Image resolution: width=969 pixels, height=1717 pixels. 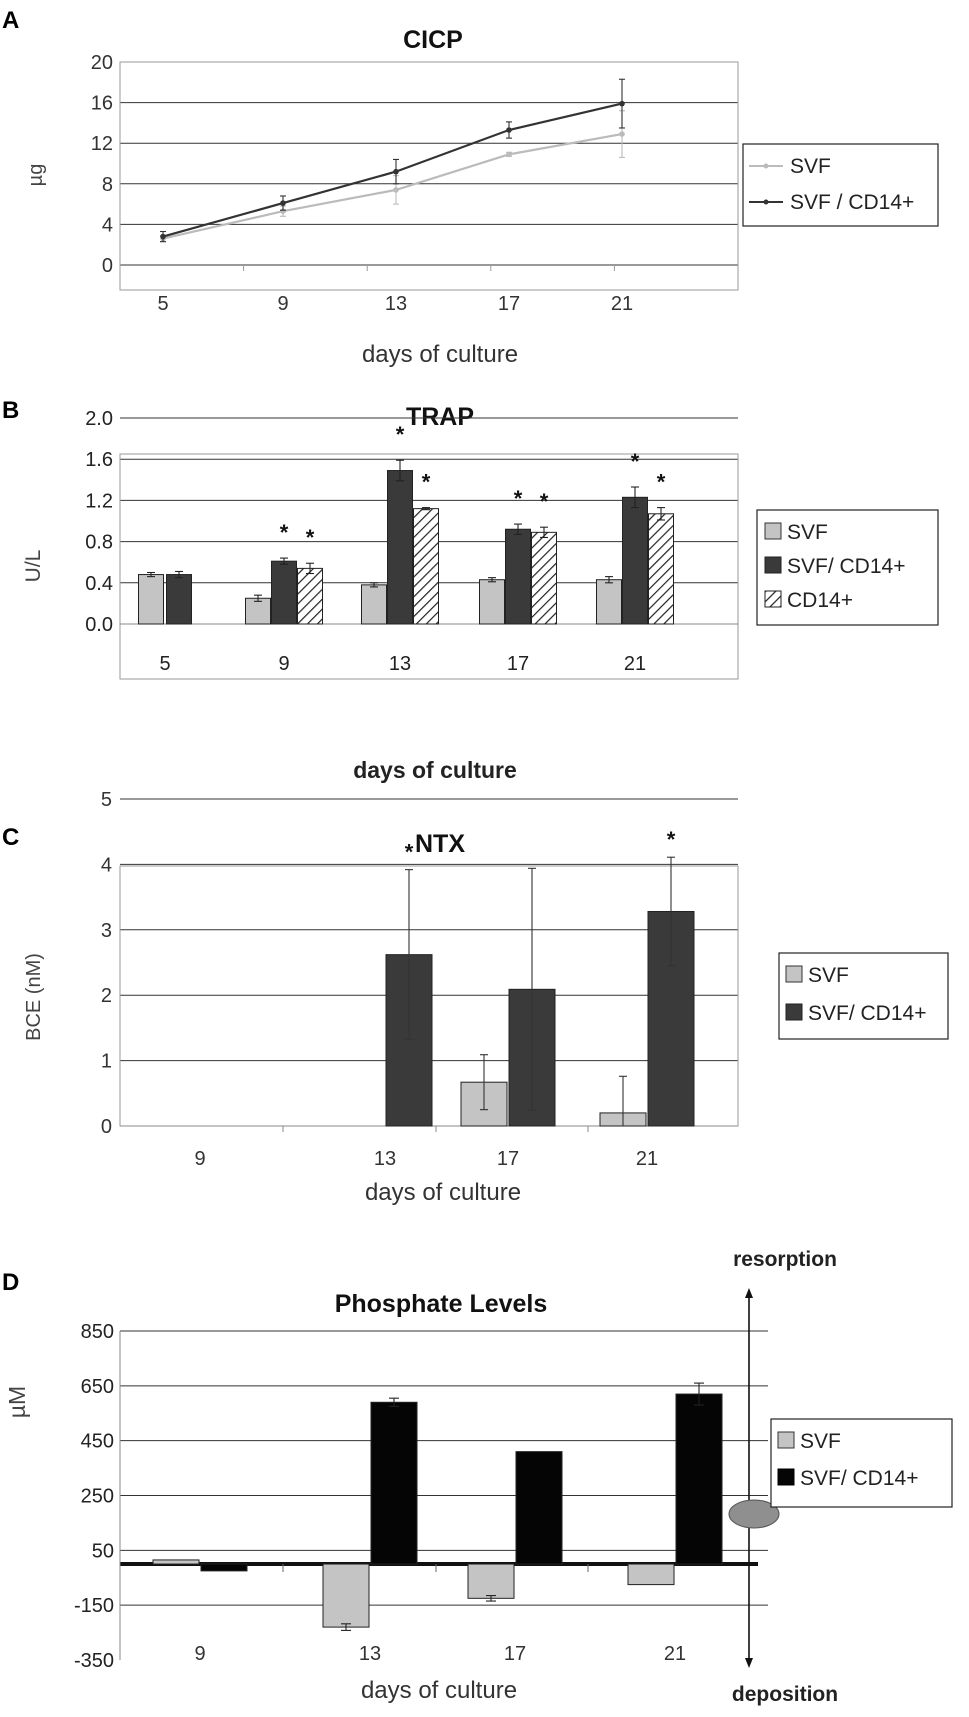 What do you see at coordinates (107, 225) in the screenshot?
I see `y-tick-label: 4` at bounding box center [107, 225].